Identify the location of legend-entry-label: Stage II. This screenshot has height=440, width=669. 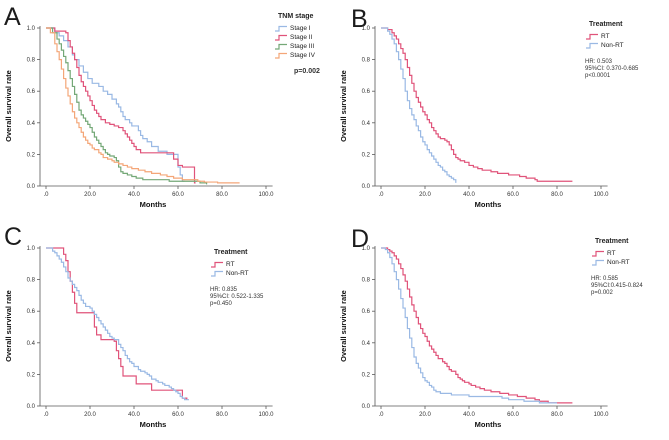
(301, 37).